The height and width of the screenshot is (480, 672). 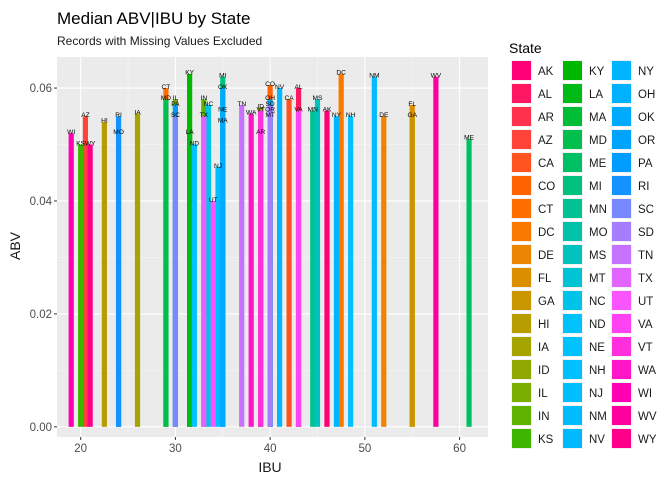 What do you see at coordinates (572, 162) in the screenshot?
I see `legend-swatch-me` at bounding box center [572, 162].